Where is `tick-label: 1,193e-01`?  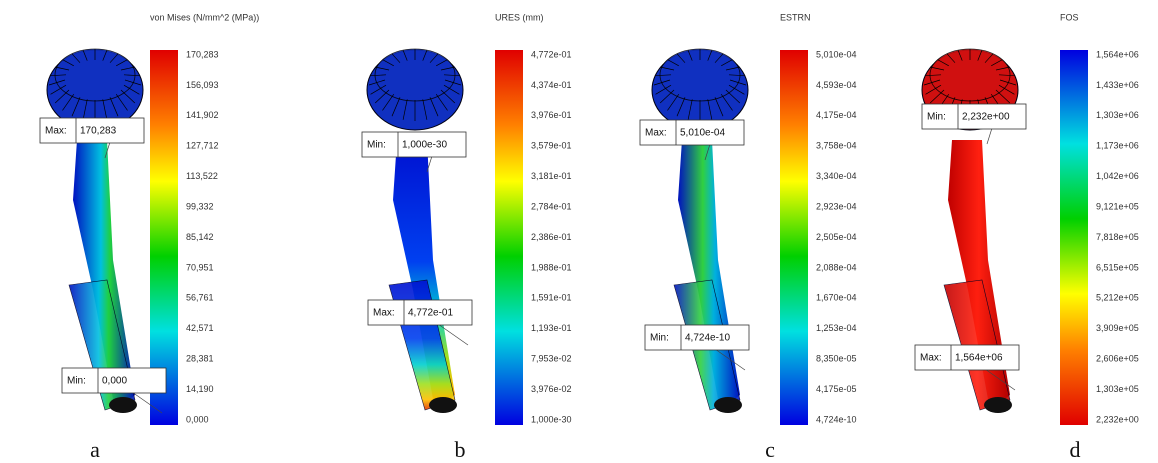 tick-label: 1,193e-01 is located at coordinates (551, 328).